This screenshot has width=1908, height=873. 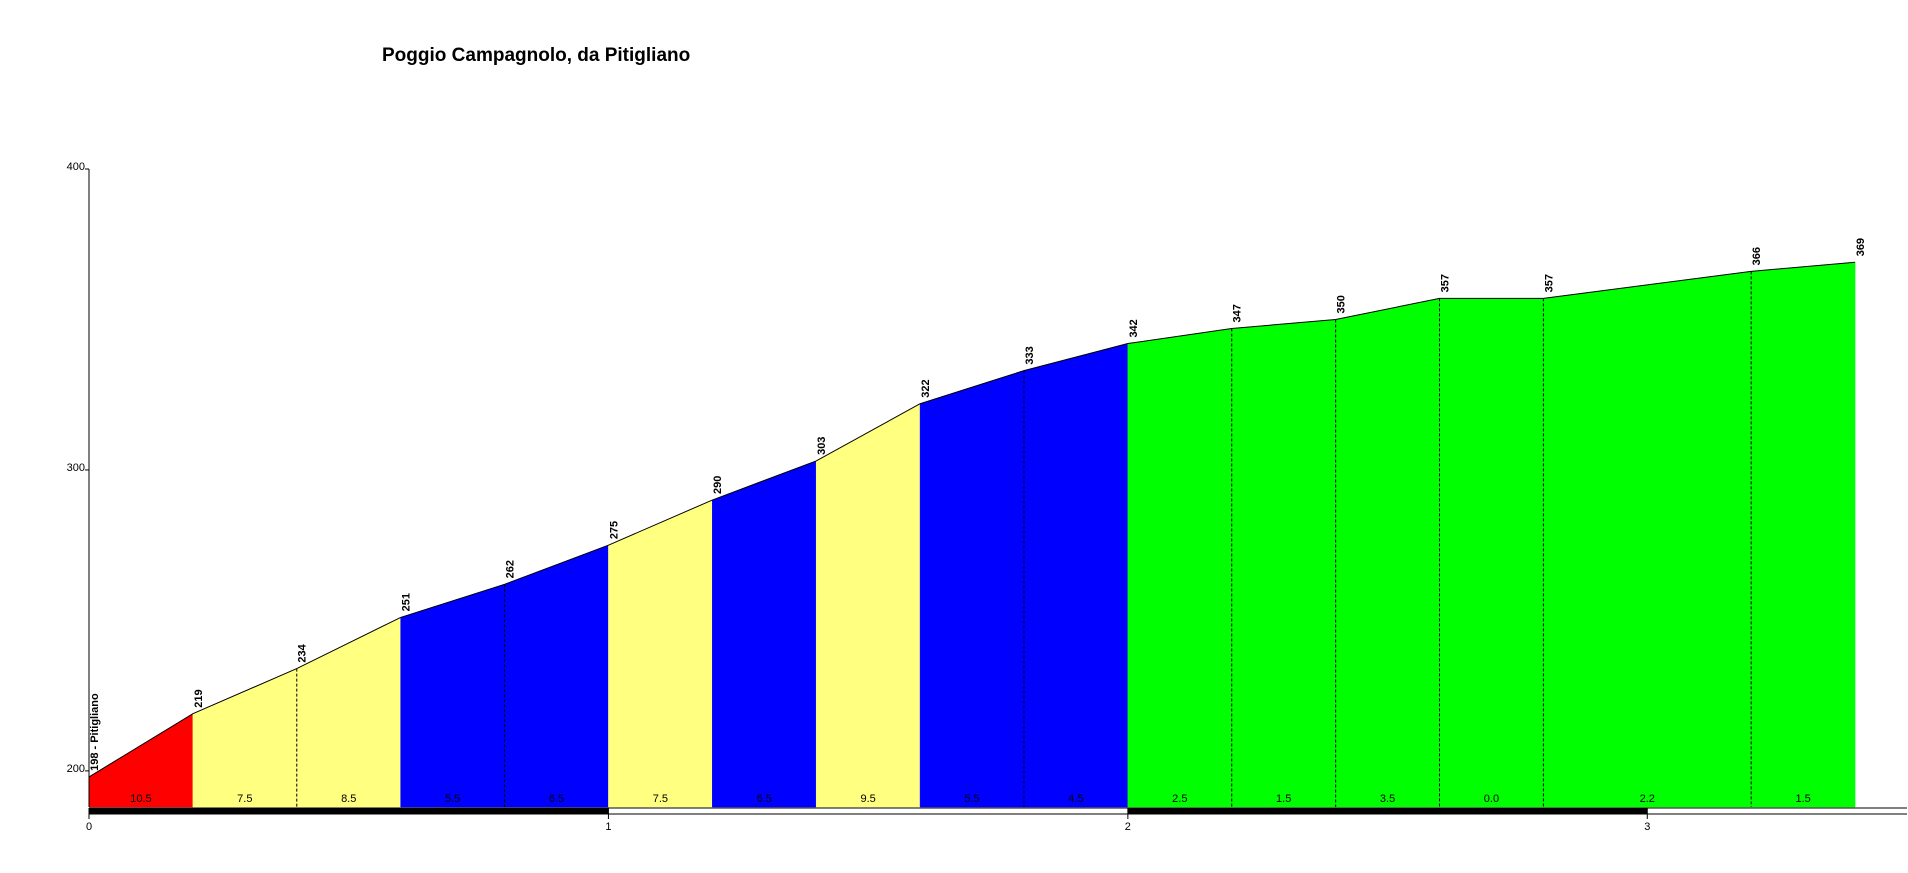 I want to click on segment-label: 8.5, so click(x=348, y=799).